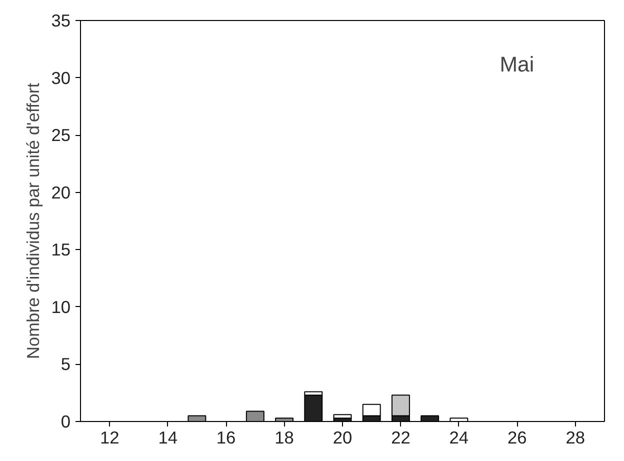 The width and height of the screenshot is (624, 461). I want to click on y-axis-title: Nombre d'individus par unité d'effort, so click(33, 220).